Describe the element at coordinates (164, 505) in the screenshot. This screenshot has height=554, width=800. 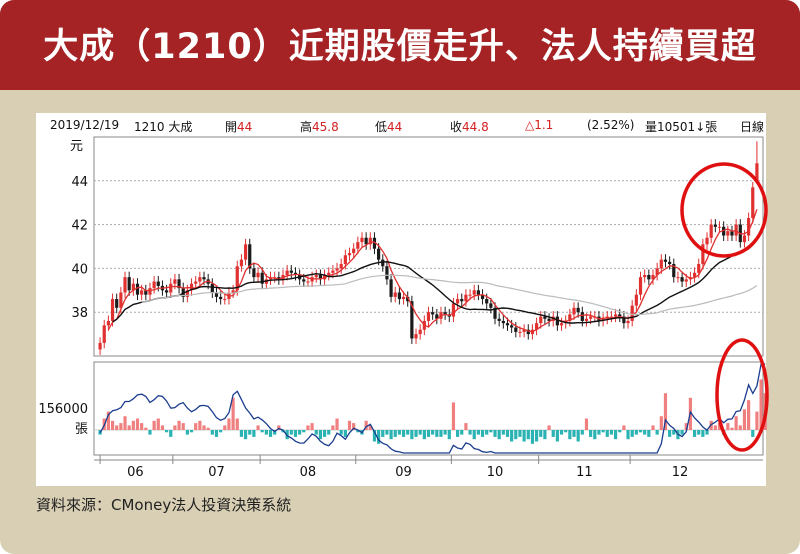
I see `source-note: 資料來源：CMoney法人投資決策系統` at that location.